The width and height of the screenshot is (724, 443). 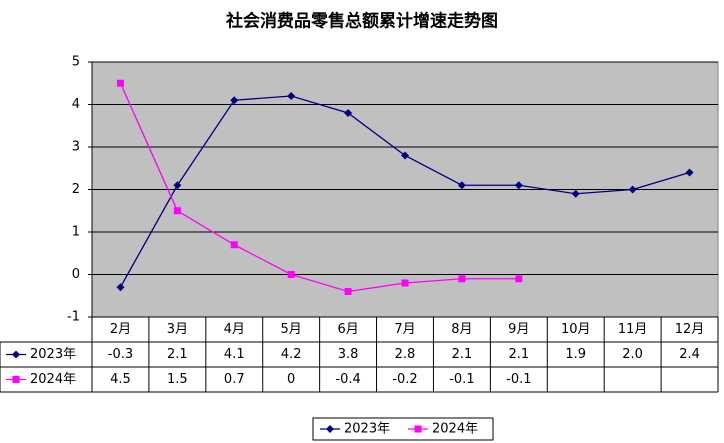 What do you see at coordinates (347, 379) in the screenshot?
I see `value-label: -0.4` at bounding box center [347, 379].